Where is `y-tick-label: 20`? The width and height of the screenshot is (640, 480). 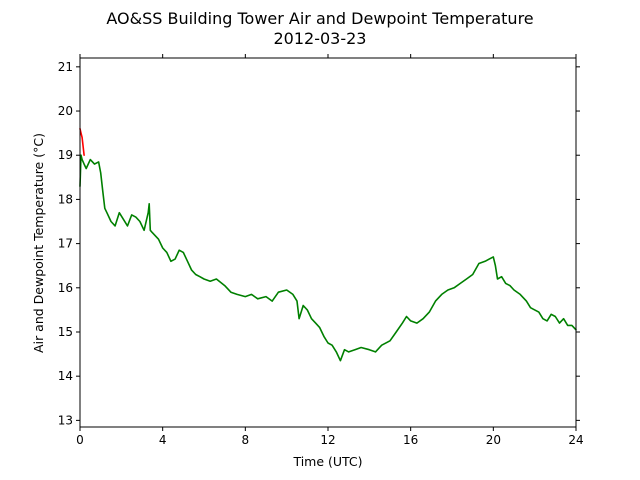 y-tick-label: 20 is located at coordinates (65, 111).